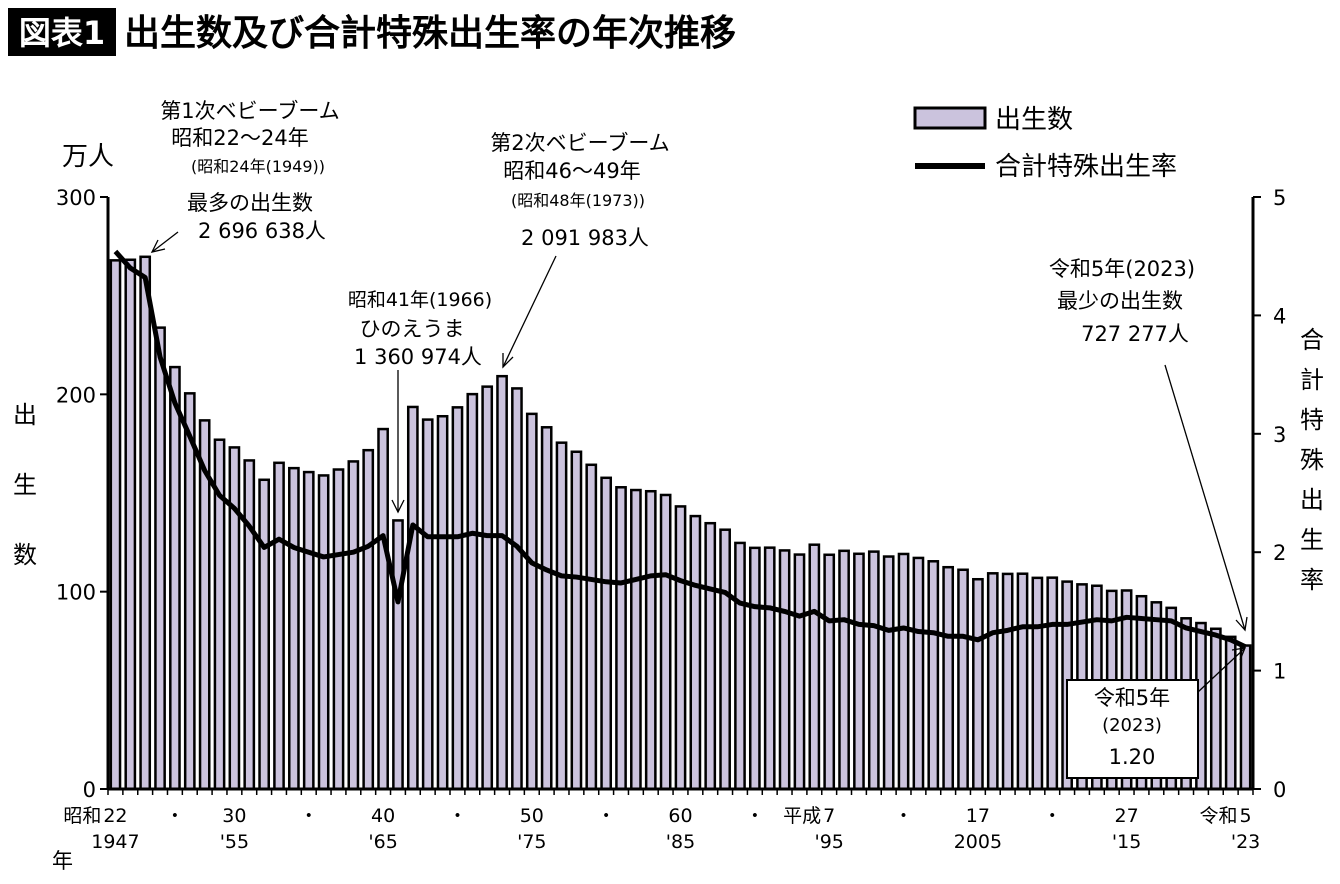  What do you see at coordinates (397, 654) in the screenshot?
I see `bar-1966` at bounding box center [397, 654].